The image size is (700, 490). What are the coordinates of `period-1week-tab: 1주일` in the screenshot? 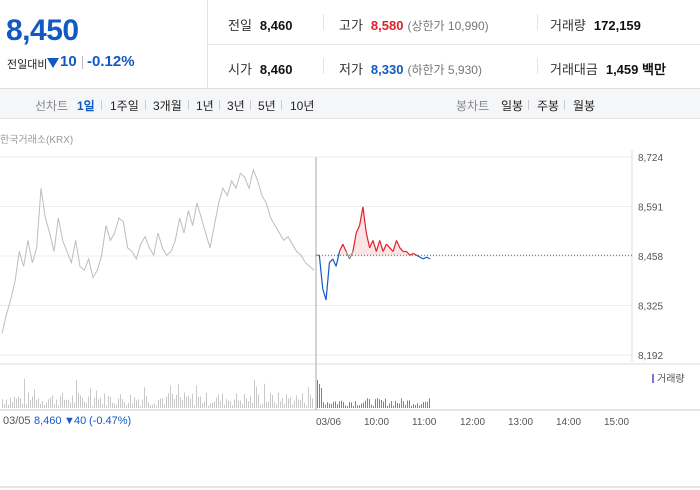 It's located at (124, 106).